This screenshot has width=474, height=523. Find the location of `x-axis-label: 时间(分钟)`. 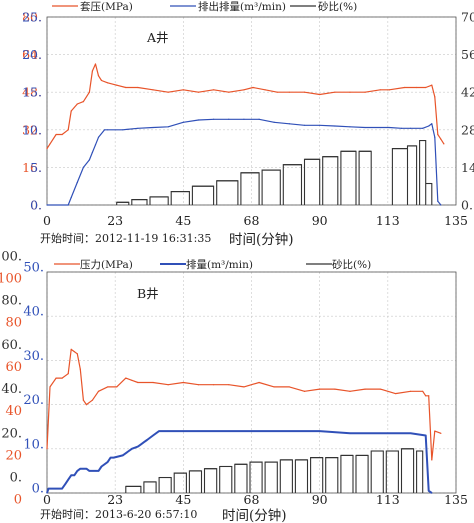

x-axis-label: 时间(分钟) is located at coordinates (261, 239).